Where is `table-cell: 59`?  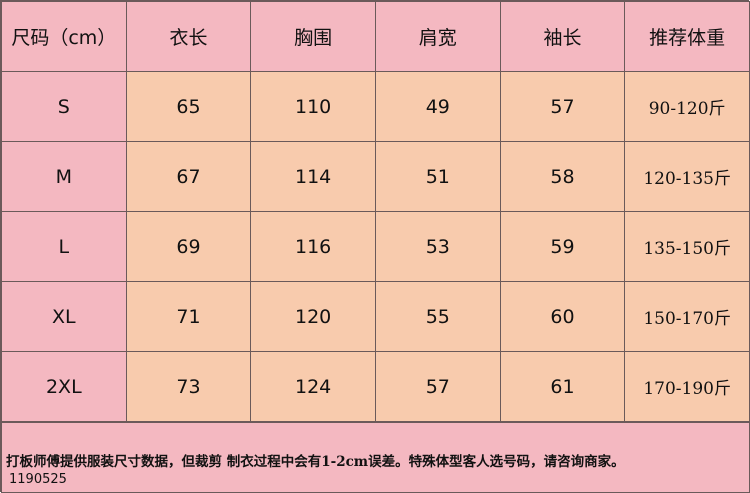
table-cell: 59 is located at coordinates (562, 246).